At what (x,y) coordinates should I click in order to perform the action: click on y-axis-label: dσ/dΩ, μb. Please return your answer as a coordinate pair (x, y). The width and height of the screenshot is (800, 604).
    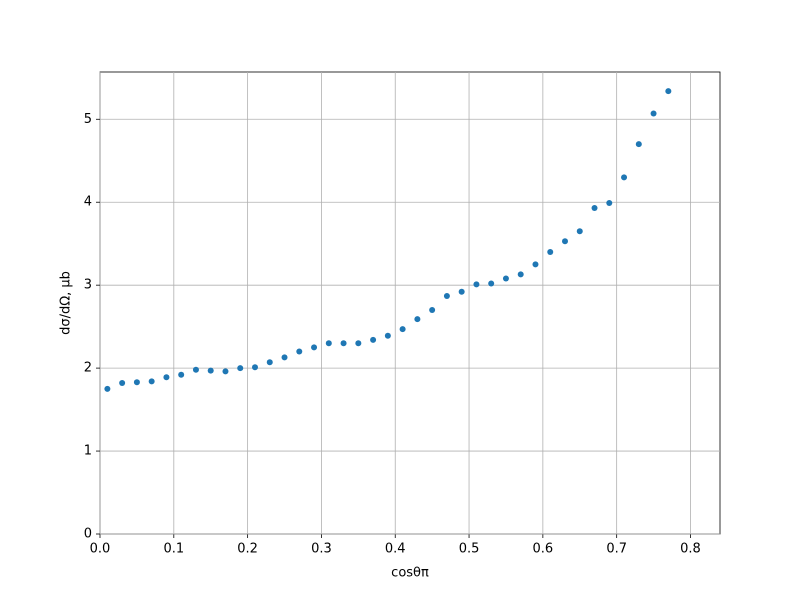
    Looking at the image, I should click on (66, 303).